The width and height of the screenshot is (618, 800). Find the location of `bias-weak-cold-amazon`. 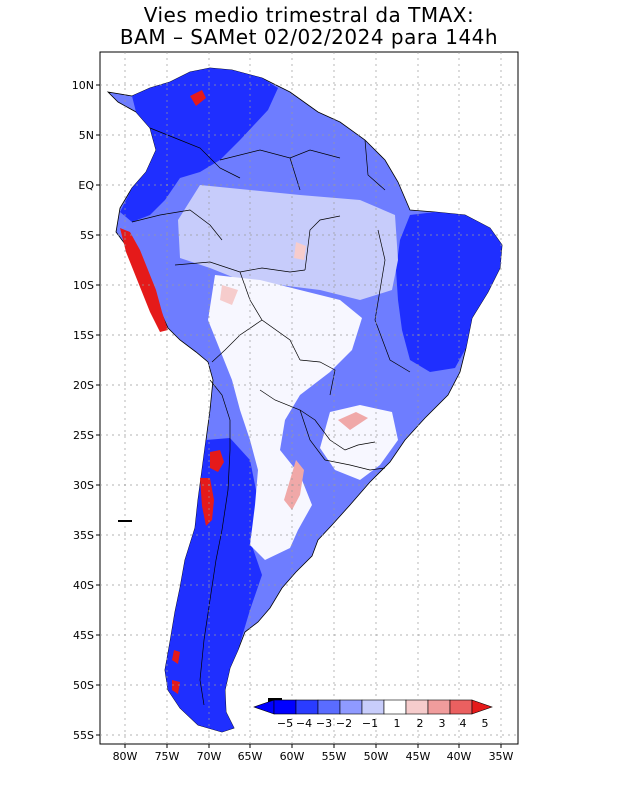

bias-weak-cold-amazon is located at coordinates (288, 242).